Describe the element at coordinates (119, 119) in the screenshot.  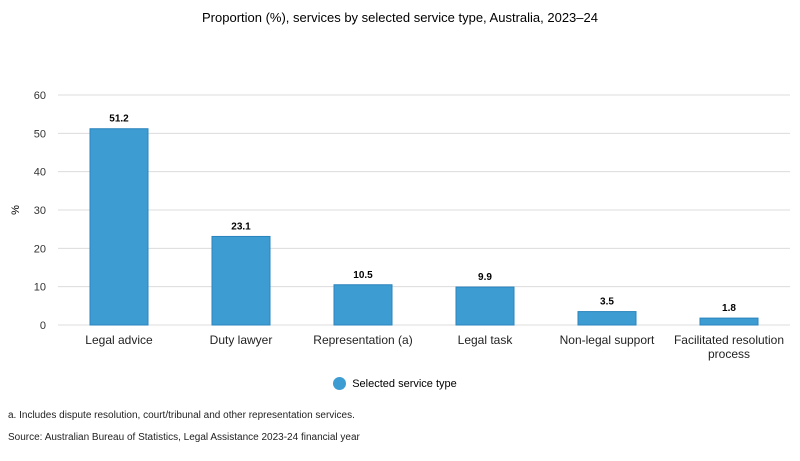
I see `data-label: 51.2` at that location.